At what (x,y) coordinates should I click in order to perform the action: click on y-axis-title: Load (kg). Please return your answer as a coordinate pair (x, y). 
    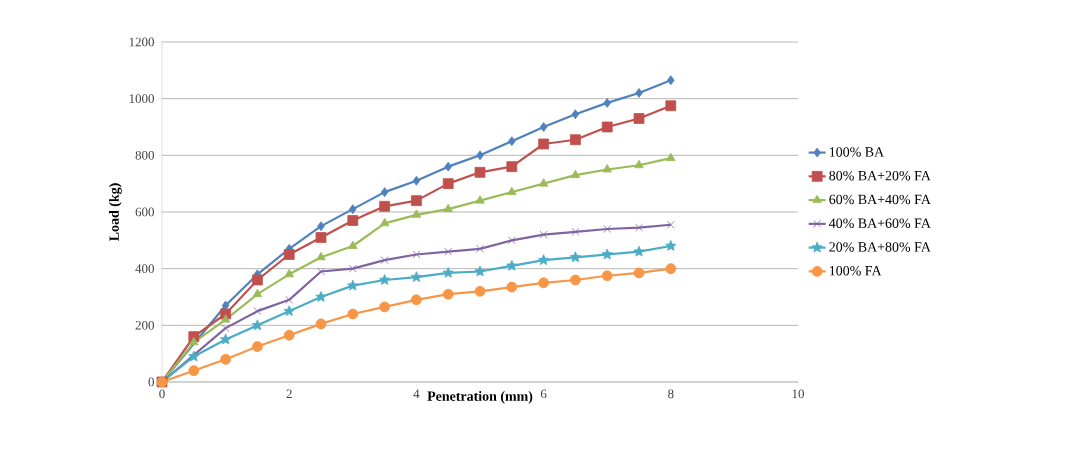
    Looking at the image, I should click on (115, 212).